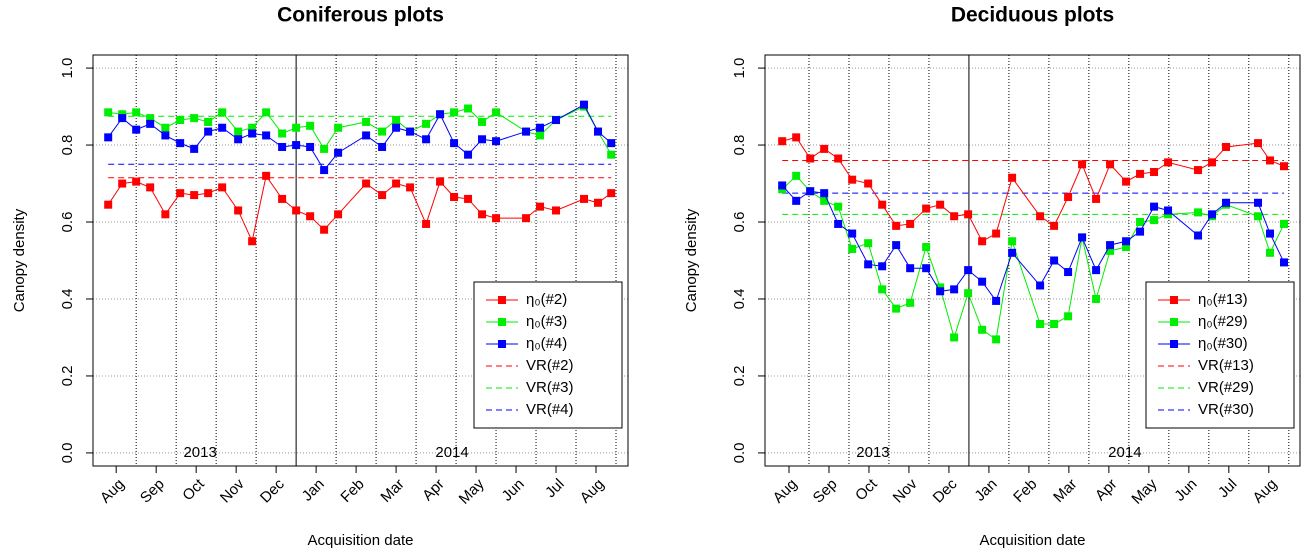 Image resolution: width=1309 pixels, height=556 pixels. Describe the element at coordinates (1033, 189) in the screenshot. I see `series-line` at that location.